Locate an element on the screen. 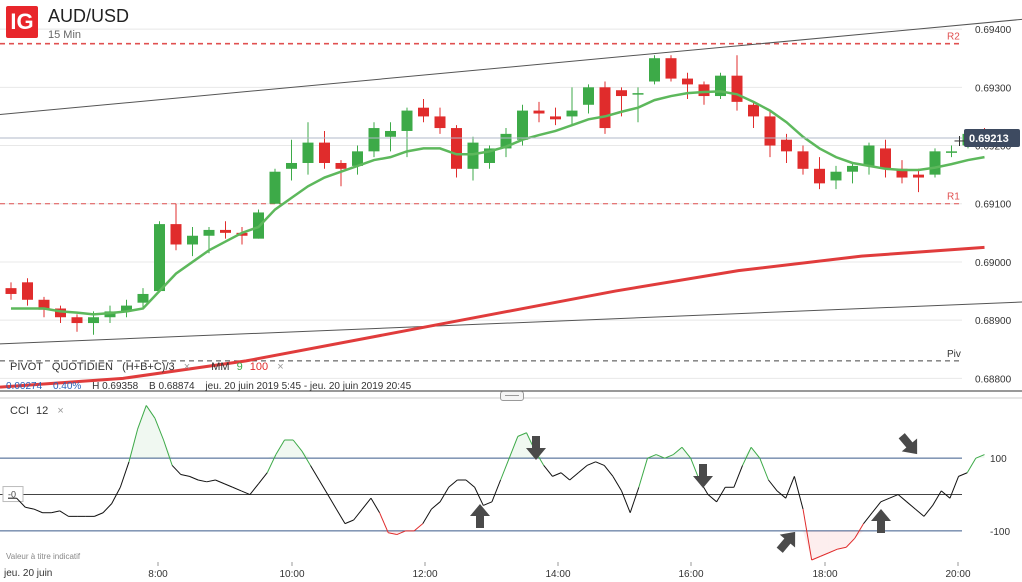 The width and height of the screenshot is (1022, 582). panel-resize-handle is located at coordinates (512, 396).